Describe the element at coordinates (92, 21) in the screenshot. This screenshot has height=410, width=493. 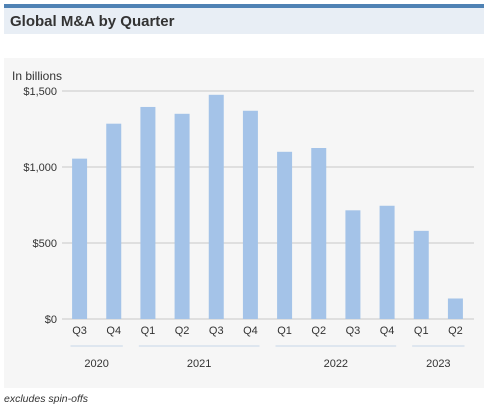
I see `chart-title: Global M&A by Quarter` at that location.